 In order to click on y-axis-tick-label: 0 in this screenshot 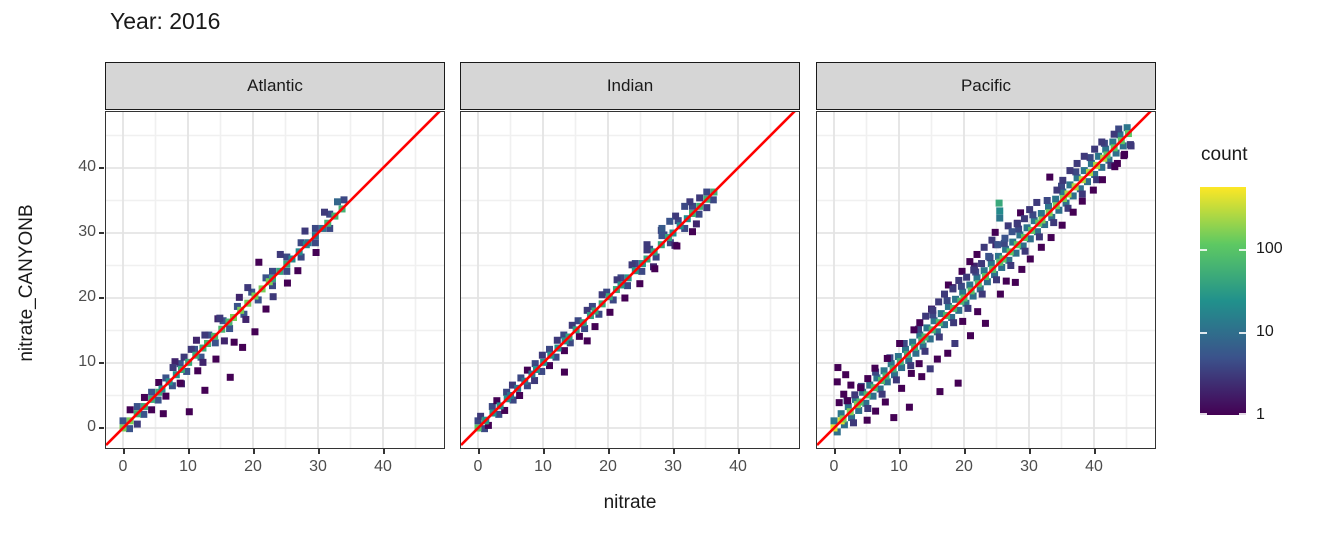, I will do `click(91, 426)`.